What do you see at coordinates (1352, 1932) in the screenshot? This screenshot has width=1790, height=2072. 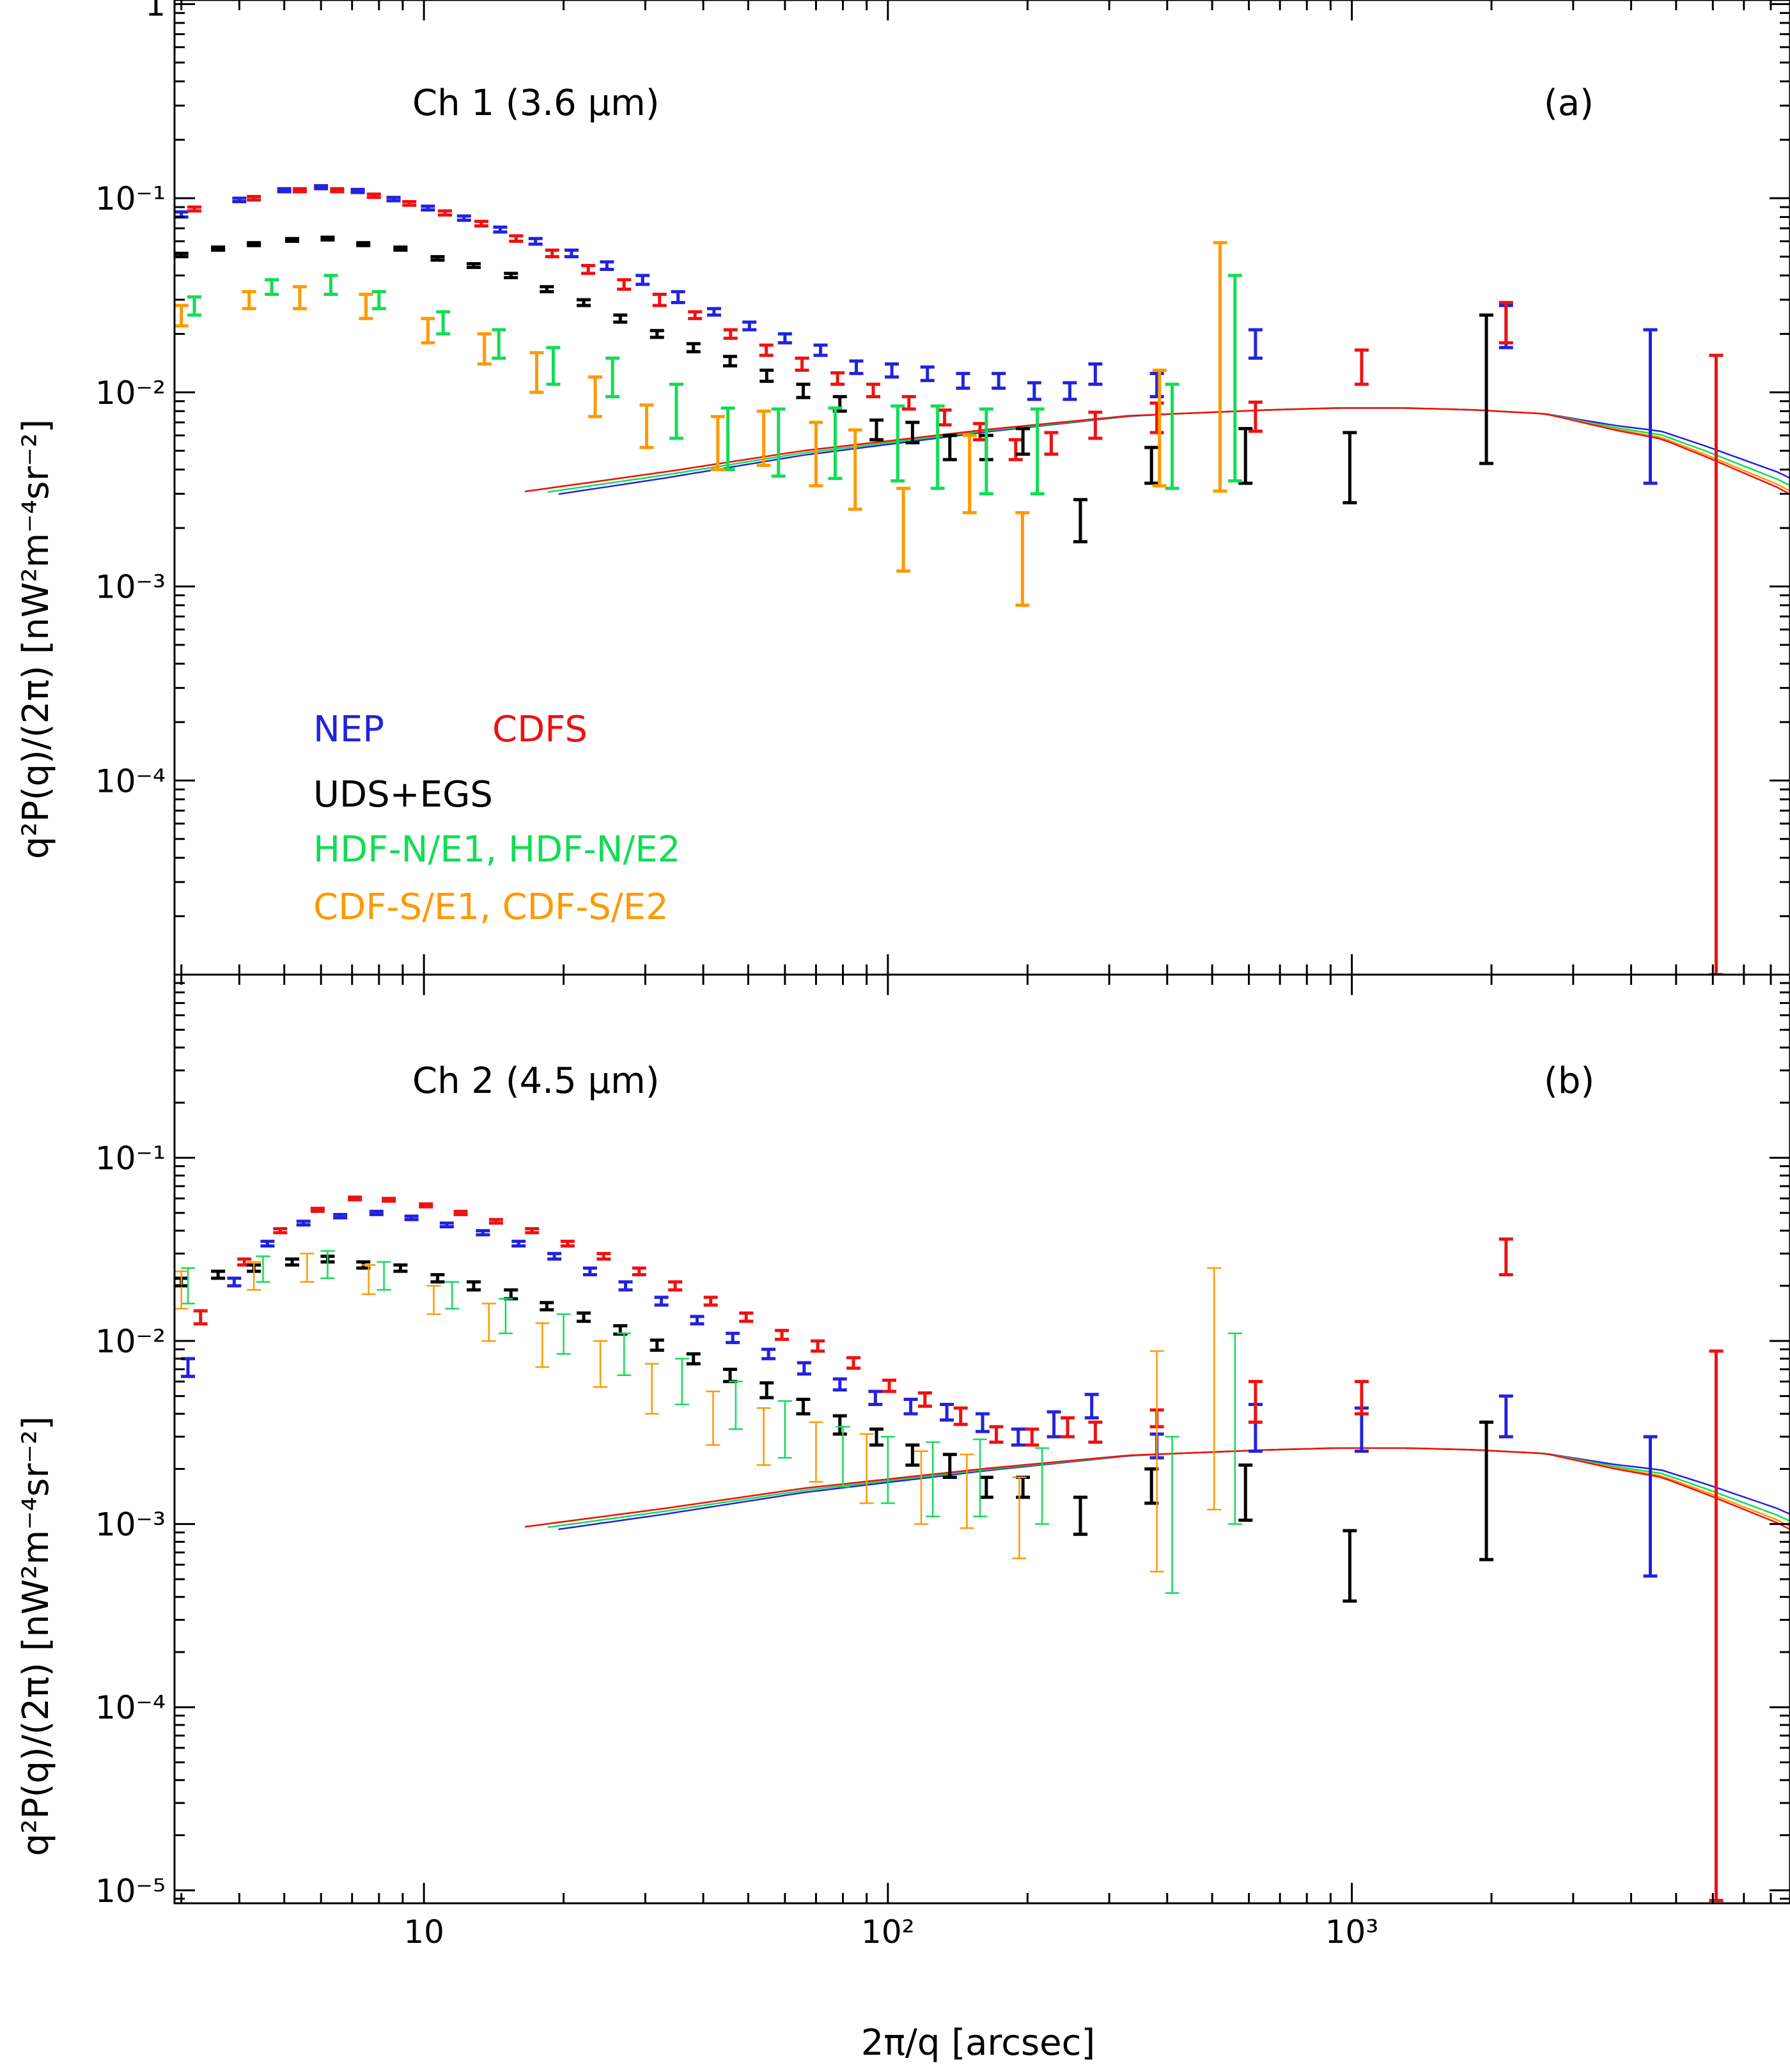 I see `x-tick-label: 10³` at bounding box center [1352, 1932].